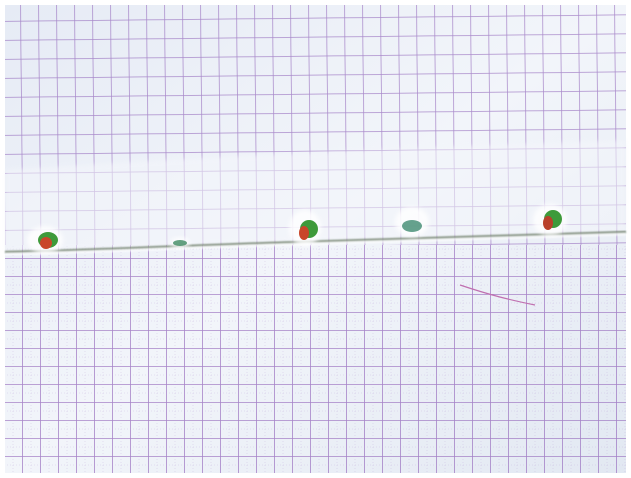  Describe the element at coordinates (297, 229) in the screenshot. I see `stitch-holes` at that location.